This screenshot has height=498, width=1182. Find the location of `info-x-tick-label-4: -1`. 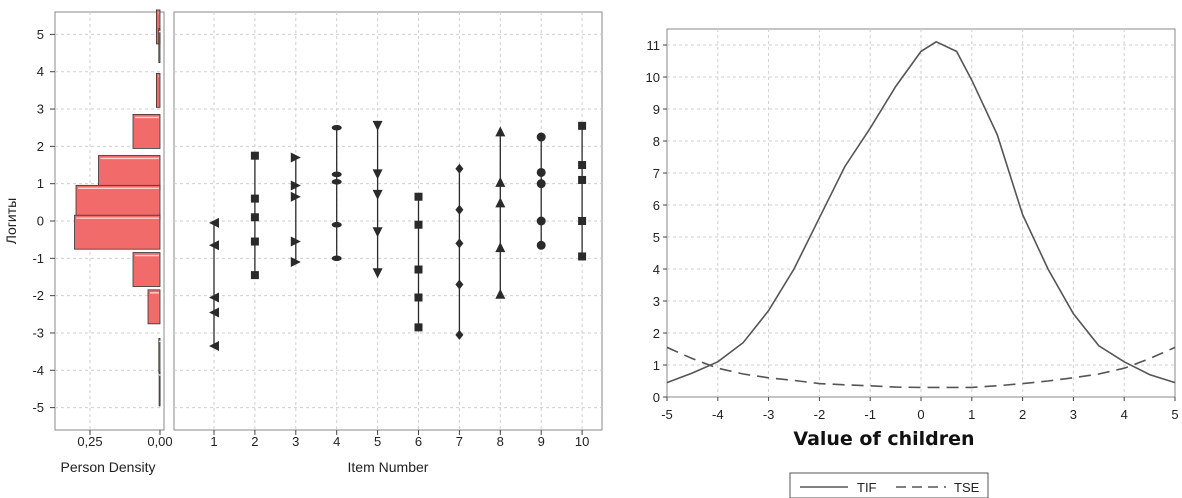

info-x-tick-label-4: -1 is located at coordinates (870, 414).